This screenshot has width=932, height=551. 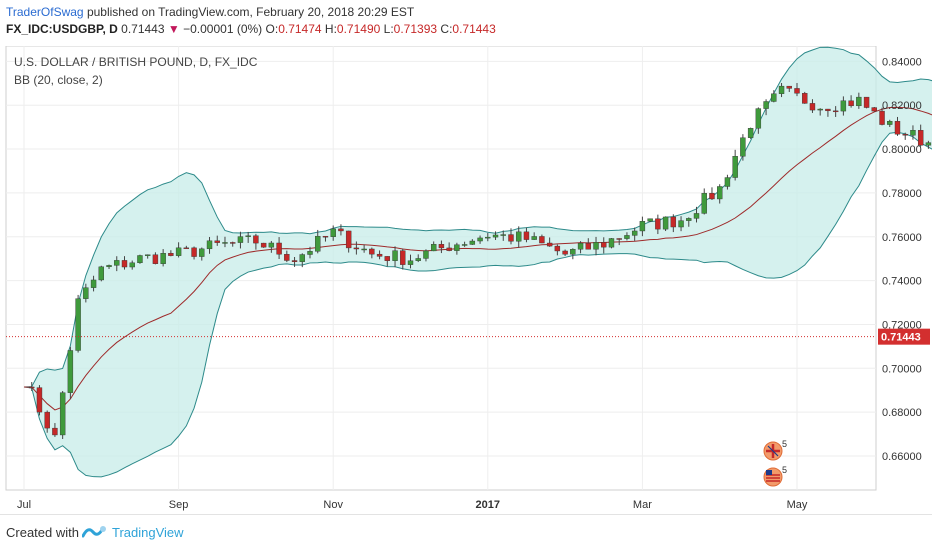 What do you see at coordinates (466, 532) in the screenshot?
I see `footer: Created with TradingView` at bounding box center [466, 532].